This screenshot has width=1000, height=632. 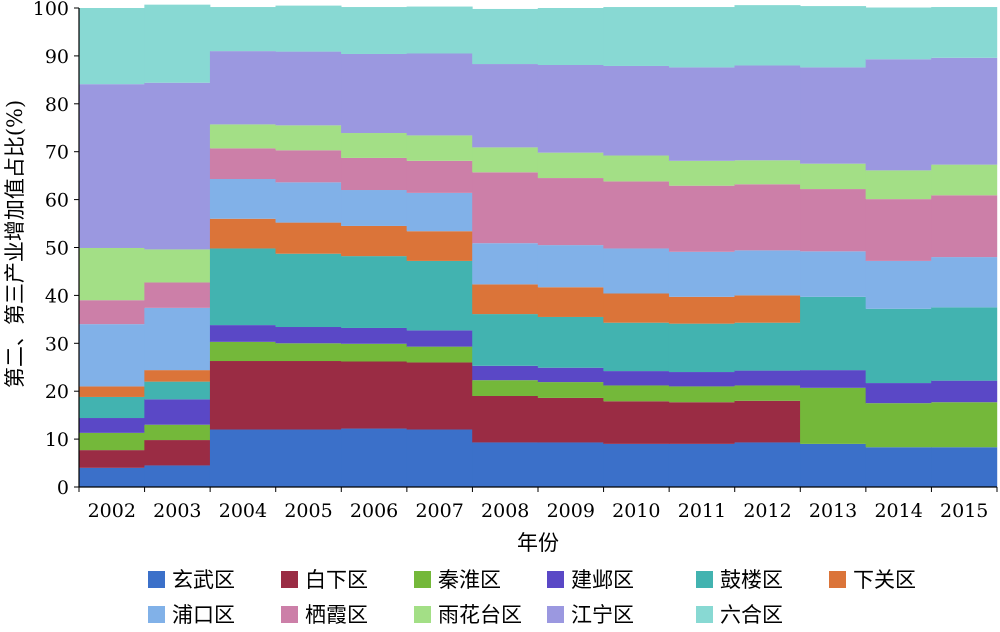 What do you see at coordinates (51, 10) in the screenshot?
I see `y-tick-label-100: 100` at bounding box center [51, 10].